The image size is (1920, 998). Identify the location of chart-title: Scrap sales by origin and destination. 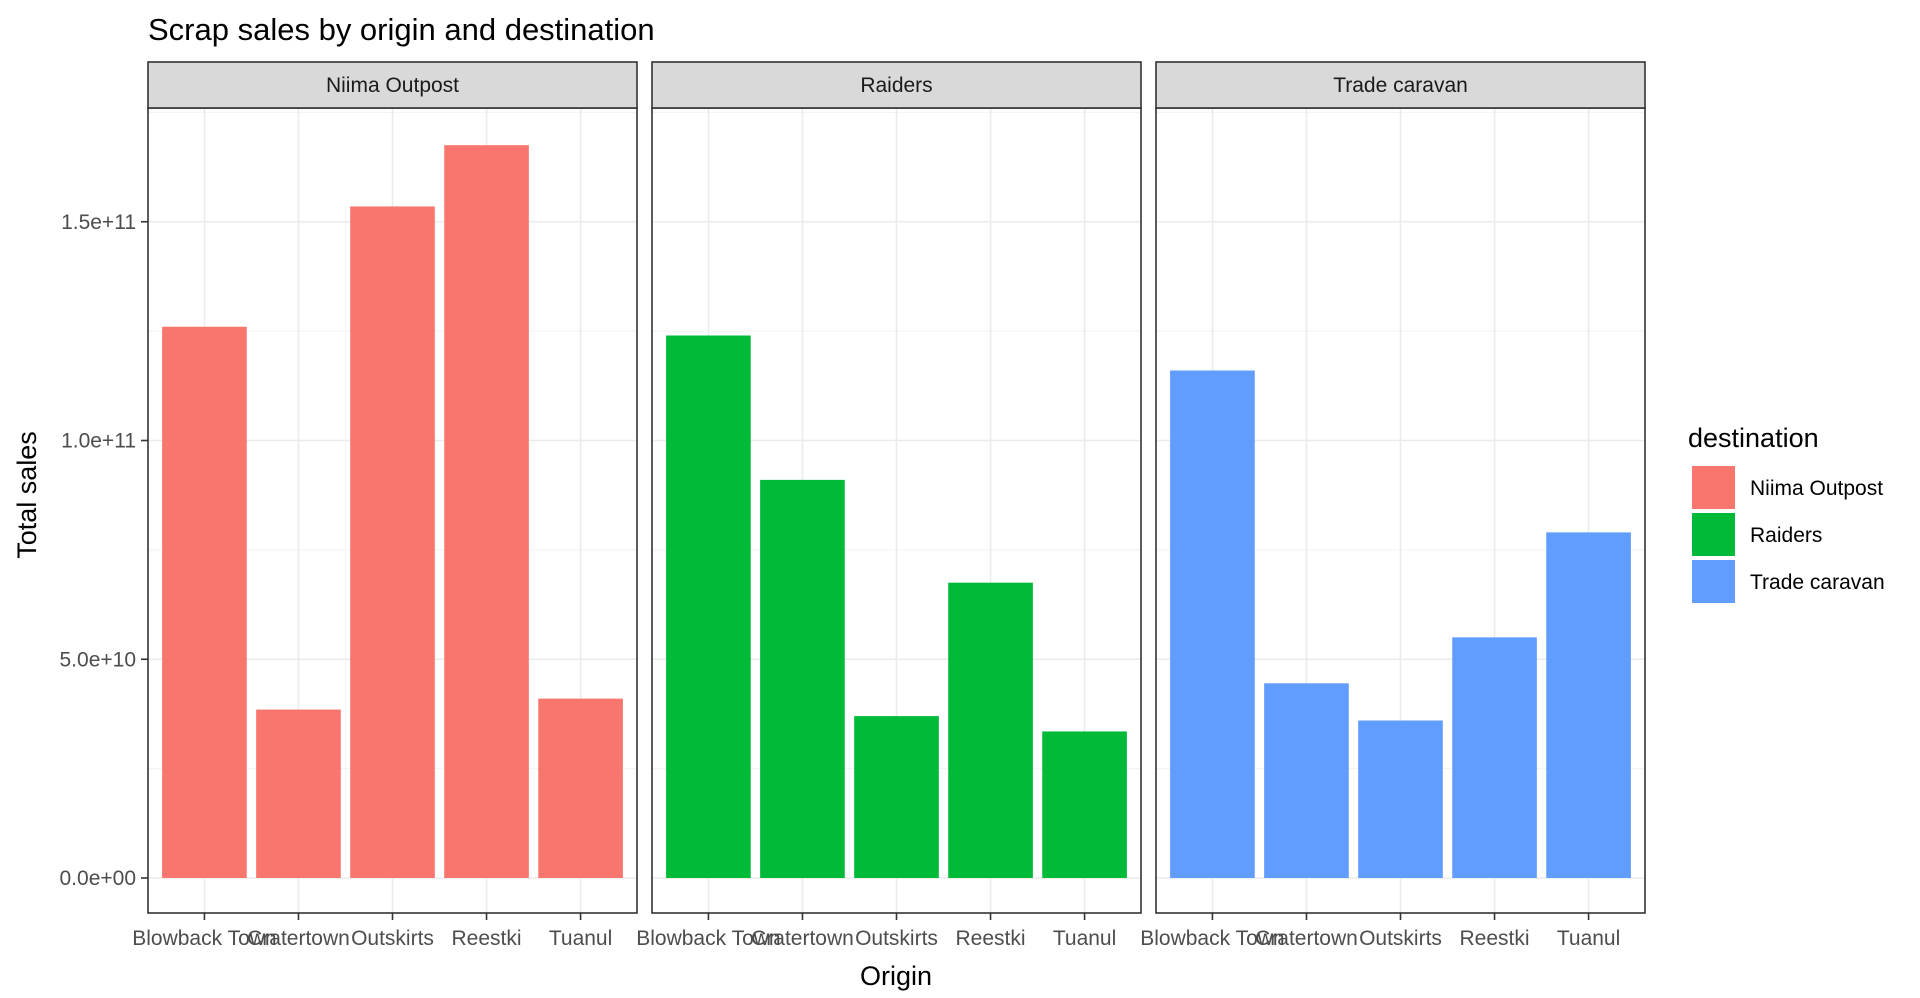
(401, 29).